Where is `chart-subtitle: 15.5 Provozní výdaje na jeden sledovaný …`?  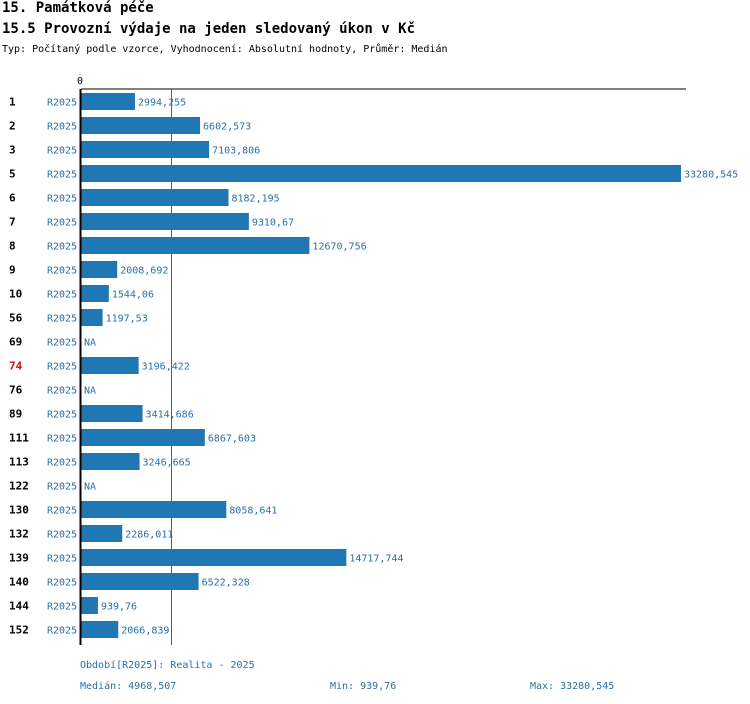
chart-subtitle: 15.5 Provozní výdaje na jeden sledovaný … is located at coordinates (209, 29).